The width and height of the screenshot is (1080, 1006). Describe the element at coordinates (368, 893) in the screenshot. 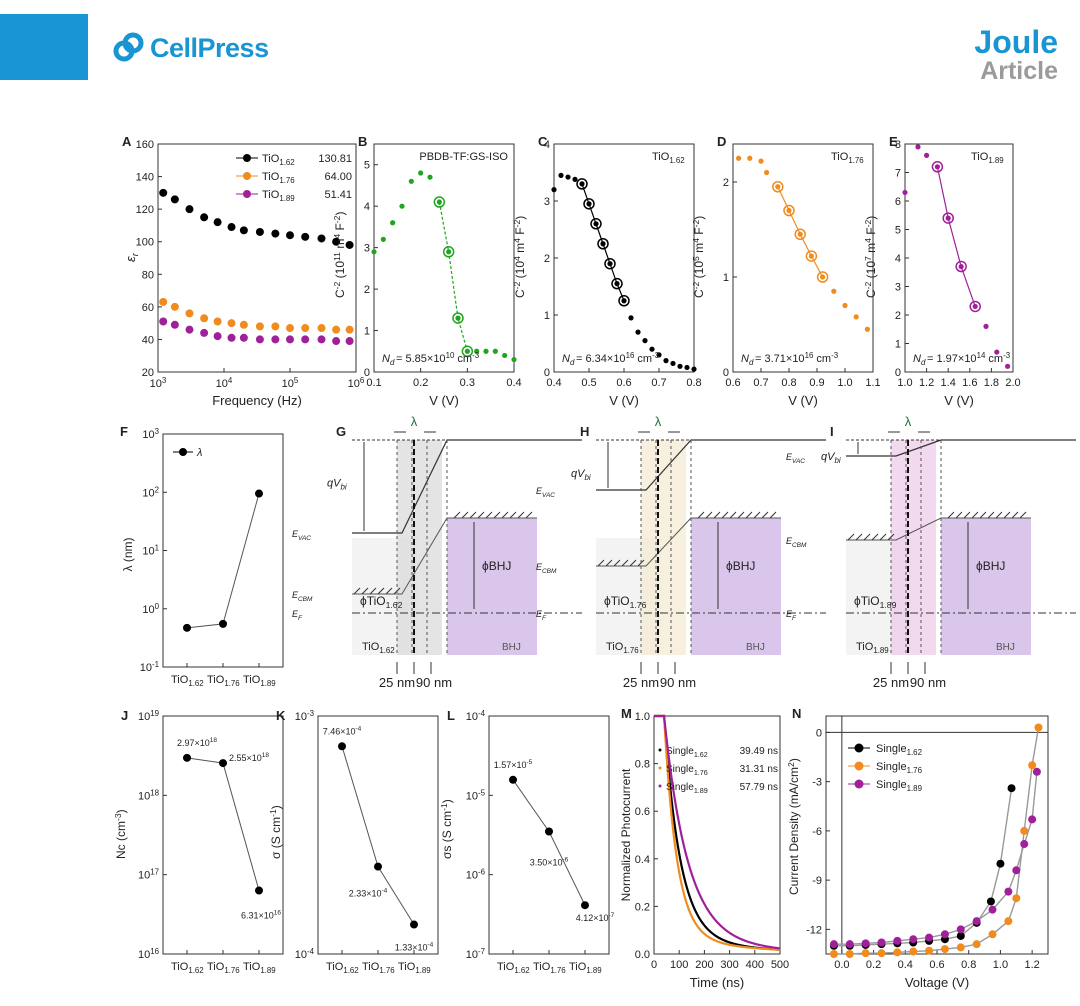

I see `data-label: 2.33×10⁻⁴` at that location.